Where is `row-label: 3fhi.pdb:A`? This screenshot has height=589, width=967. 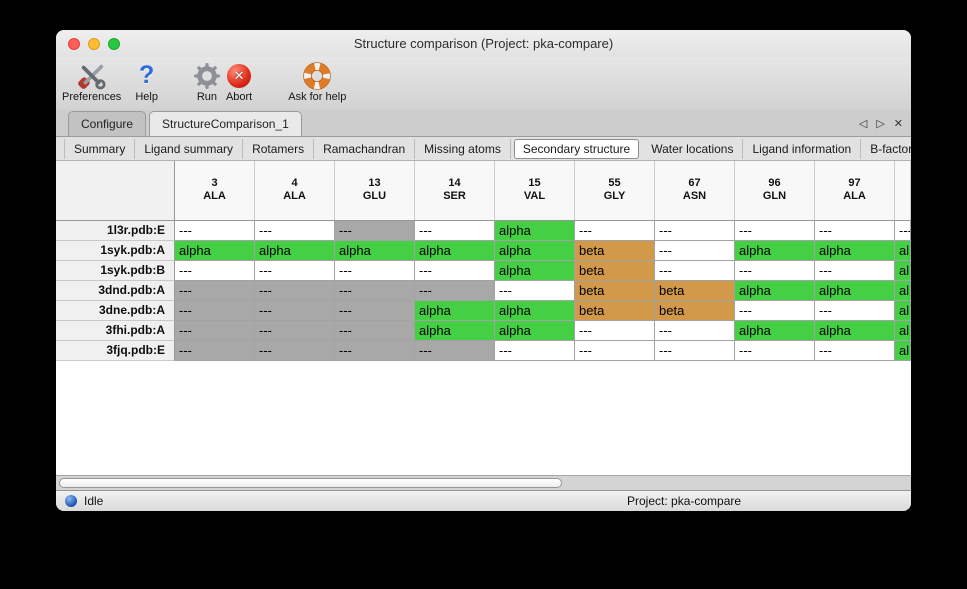
row-label: 3fhi.pdb:A is located at coordinates (115, 331).